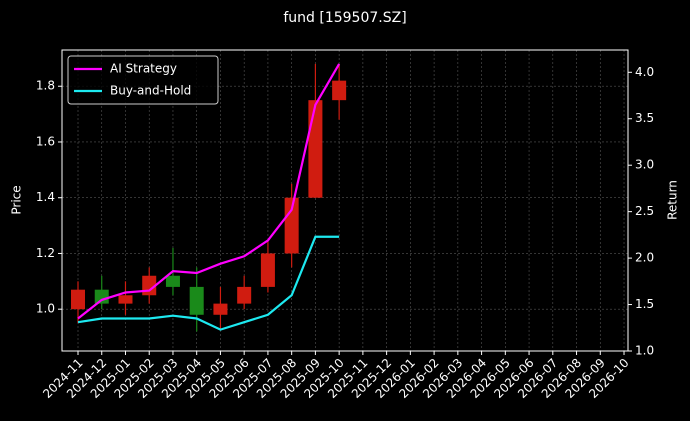 Image resolution: width=690 pixels, height=421 pixels. Describe the element at coordinates (208, 283) in the screenshot. I see `line-series` at that location.